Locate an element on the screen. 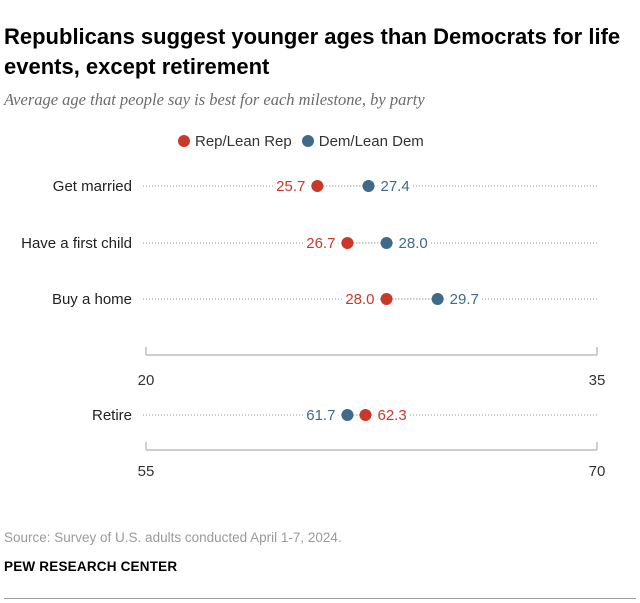 The image size is (640, 603). row-label: Get married is located at coordinates (92, 186).